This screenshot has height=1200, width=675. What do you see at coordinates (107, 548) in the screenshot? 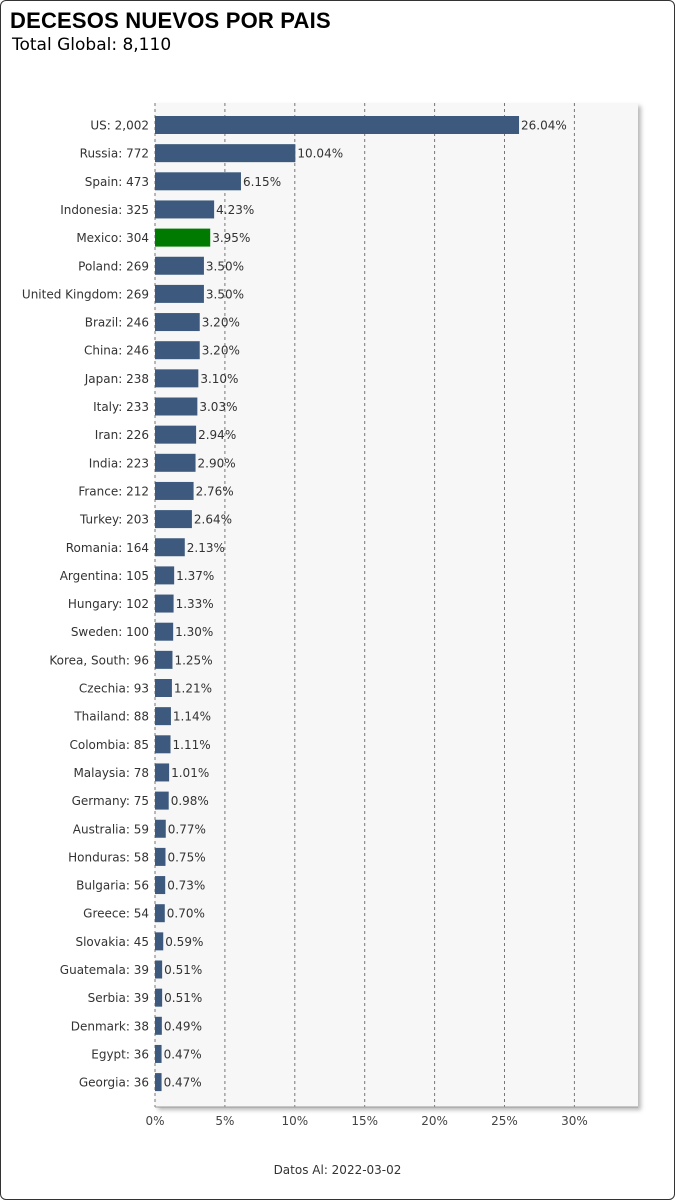
I see `category-label: Romania: 164` at bounding box center [107, 548].